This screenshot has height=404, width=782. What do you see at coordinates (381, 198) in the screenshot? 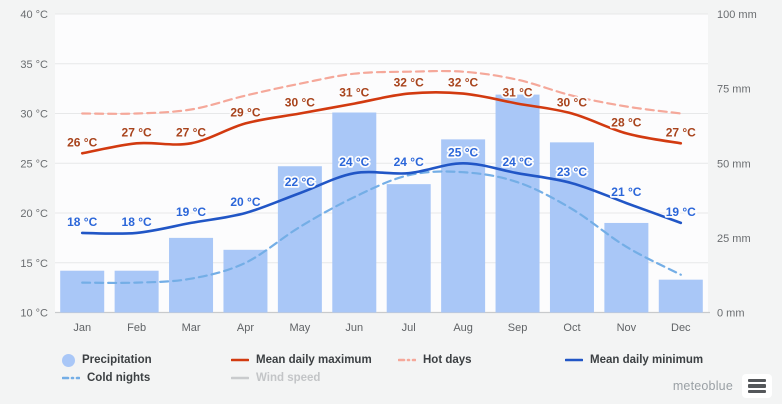
I see `line-mean-daily-minimum` at bounding box center [381, 198].